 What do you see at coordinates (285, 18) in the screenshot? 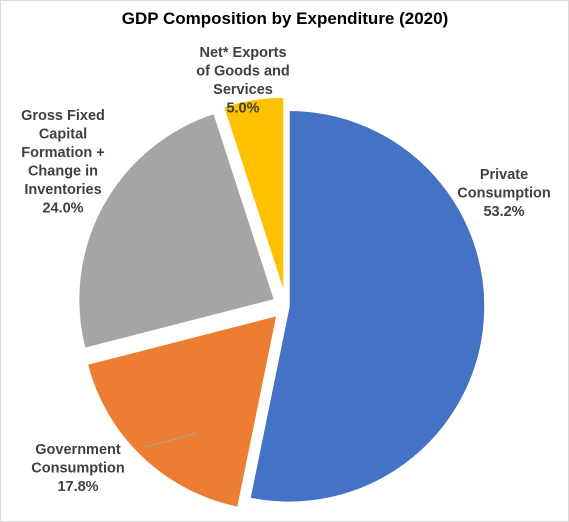
I see `chart-title: GDP Composition by Expenditure (2020)` at bounding box center [285, 18].